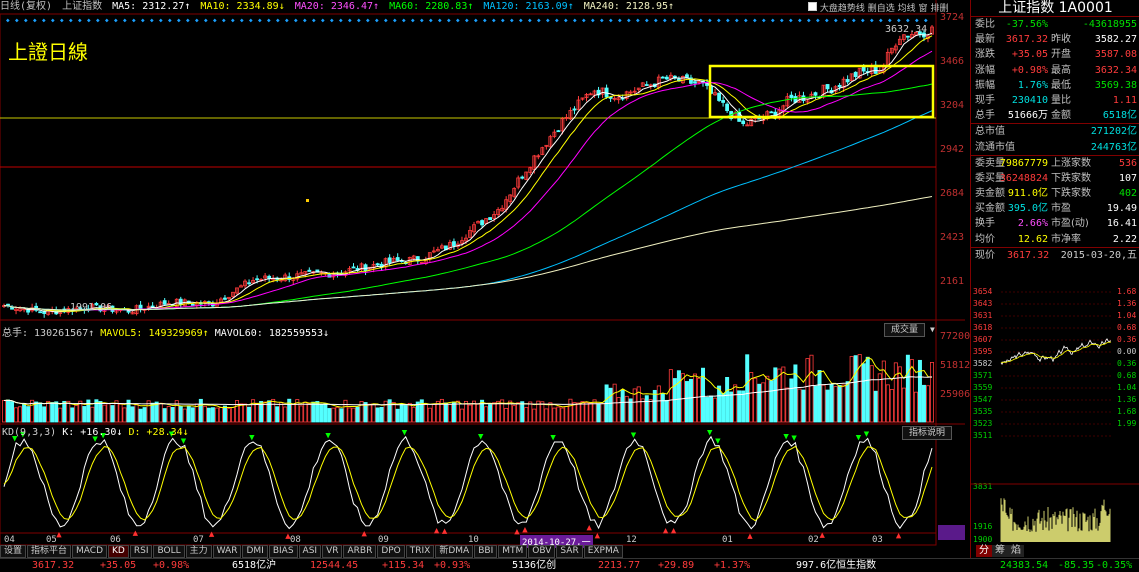 This screenshot has width=1139, height=572. What do you see at coordinates (923, 9) in the screenshot?
I see `window-control: 窗` at bounding box center [923, 9].